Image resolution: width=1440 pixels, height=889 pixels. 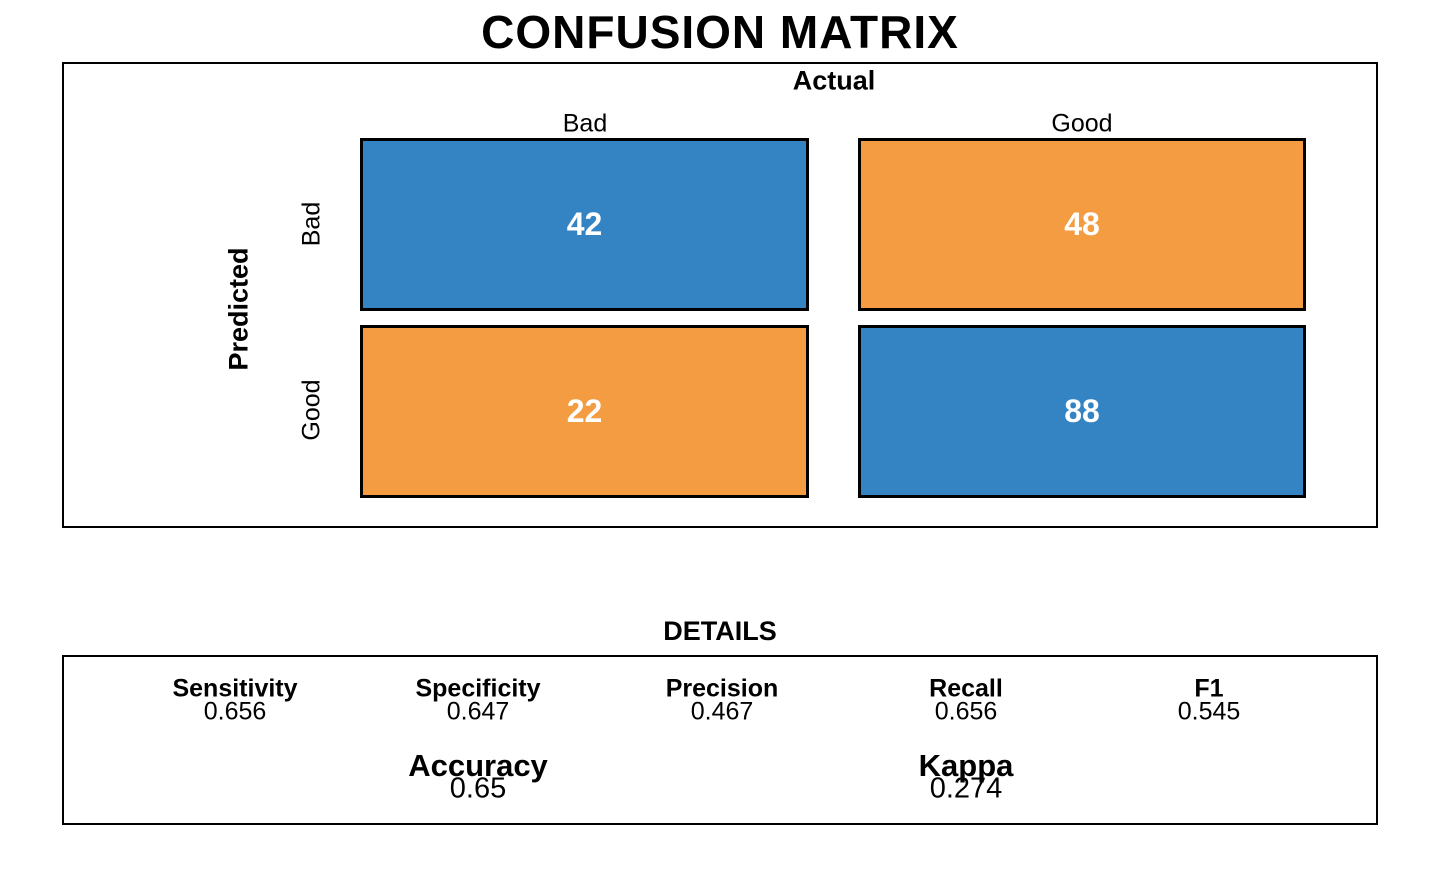 I want to click on stat-label-precision: Precision, so click(x=722, y=688).